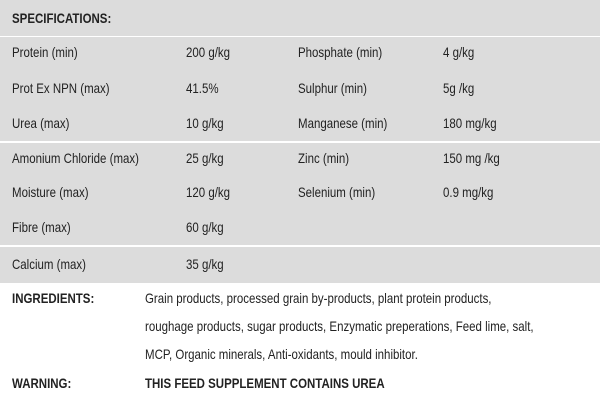  What do you see at coordinates (208, 52) in the screenshot?
I see `spec-value: 200 g/kg` at bounding box center [208, 52].